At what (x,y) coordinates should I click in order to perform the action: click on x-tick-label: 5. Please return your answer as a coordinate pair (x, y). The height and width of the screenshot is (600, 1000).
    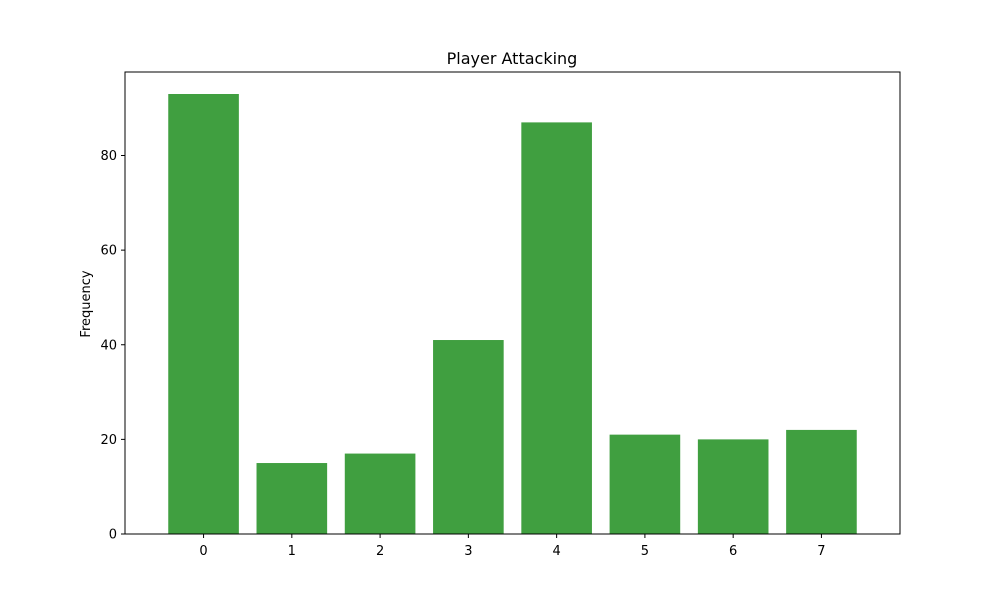
    Looking at the image, I should click on (645, 551).